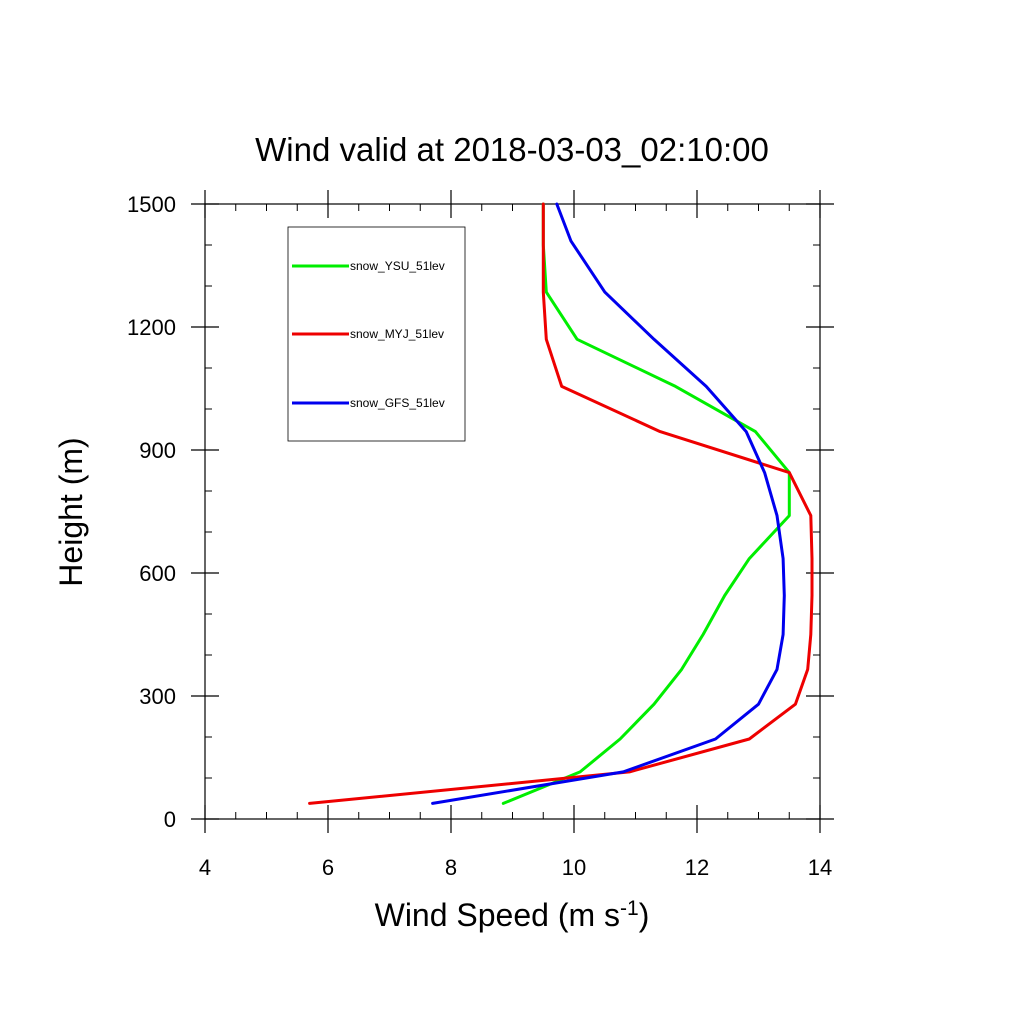 The width and height of the screenshot is (1024, 1024). I want to click on x-tick-label: 14, so click(820, 867).